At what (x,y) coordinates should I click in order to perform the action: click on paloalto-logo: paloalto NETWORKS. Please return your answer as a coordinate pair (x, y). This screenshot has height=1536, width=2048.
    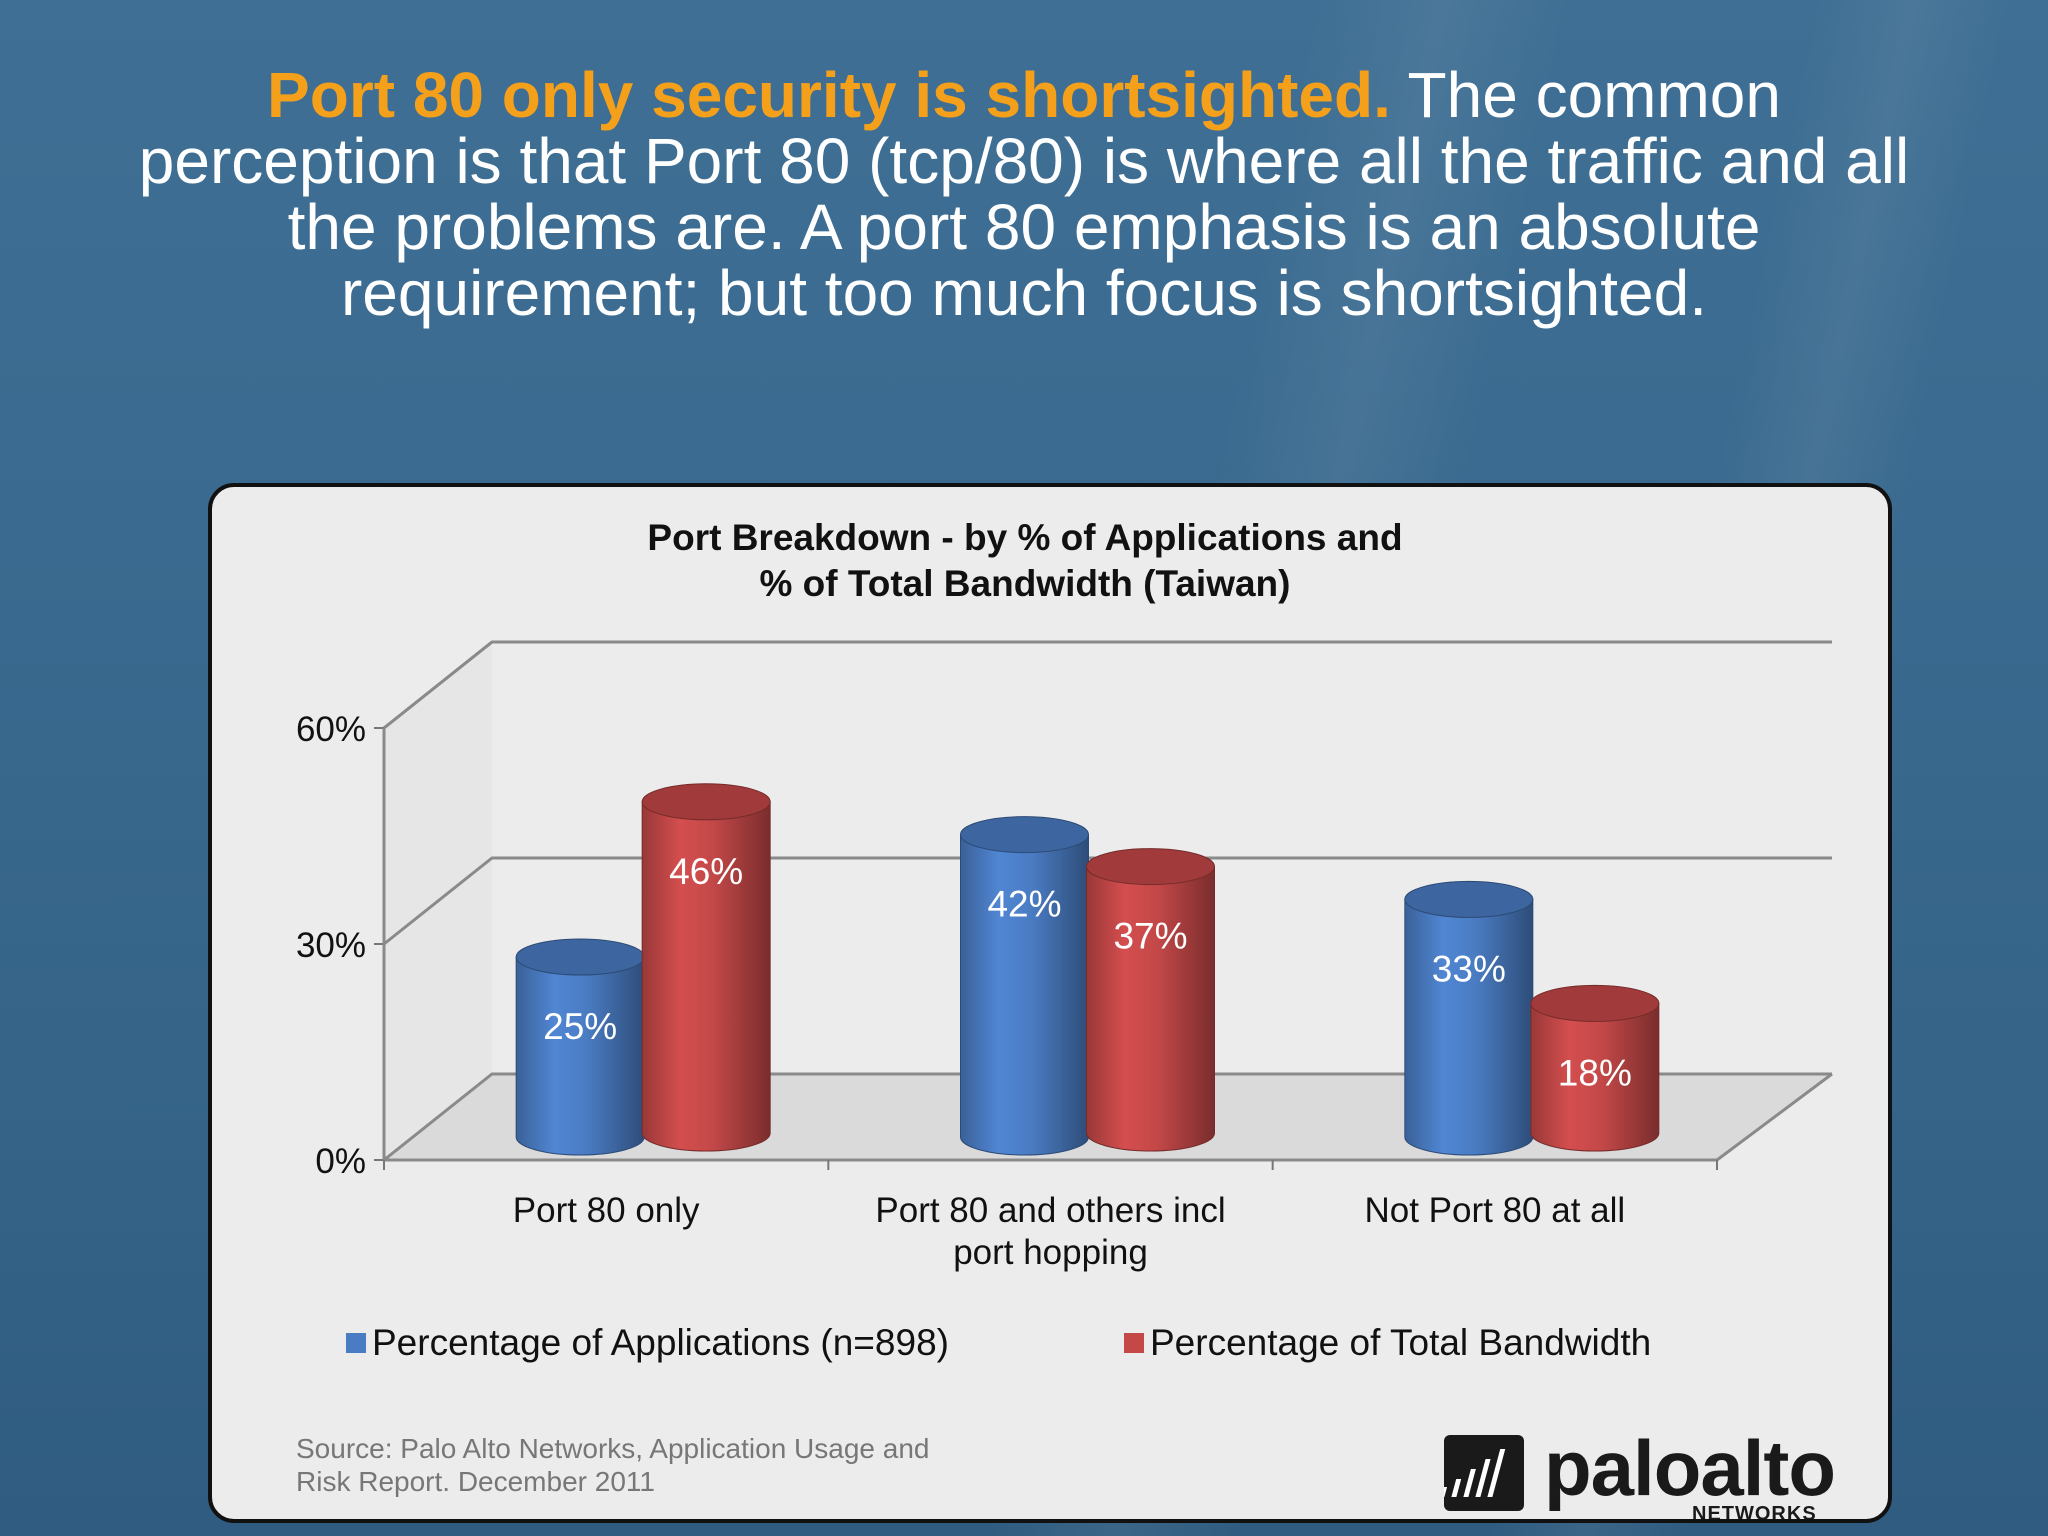
    Looking at the image, I should click on (1641, 1471).